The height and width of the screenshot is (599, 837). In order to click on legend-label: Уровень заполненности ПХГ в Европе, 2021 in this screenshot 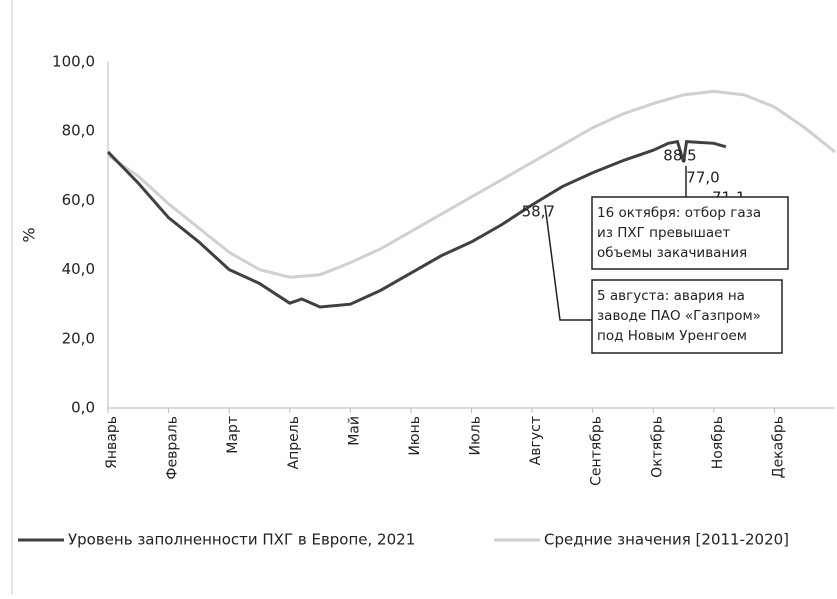, I will do `click(241, 540)`.